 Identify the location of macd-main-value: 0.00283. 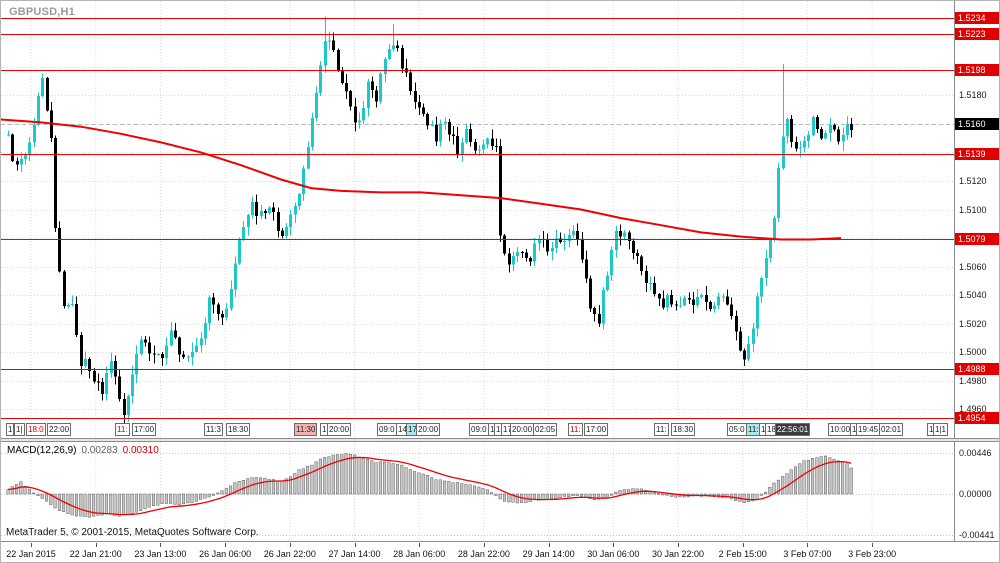
(99, 450).